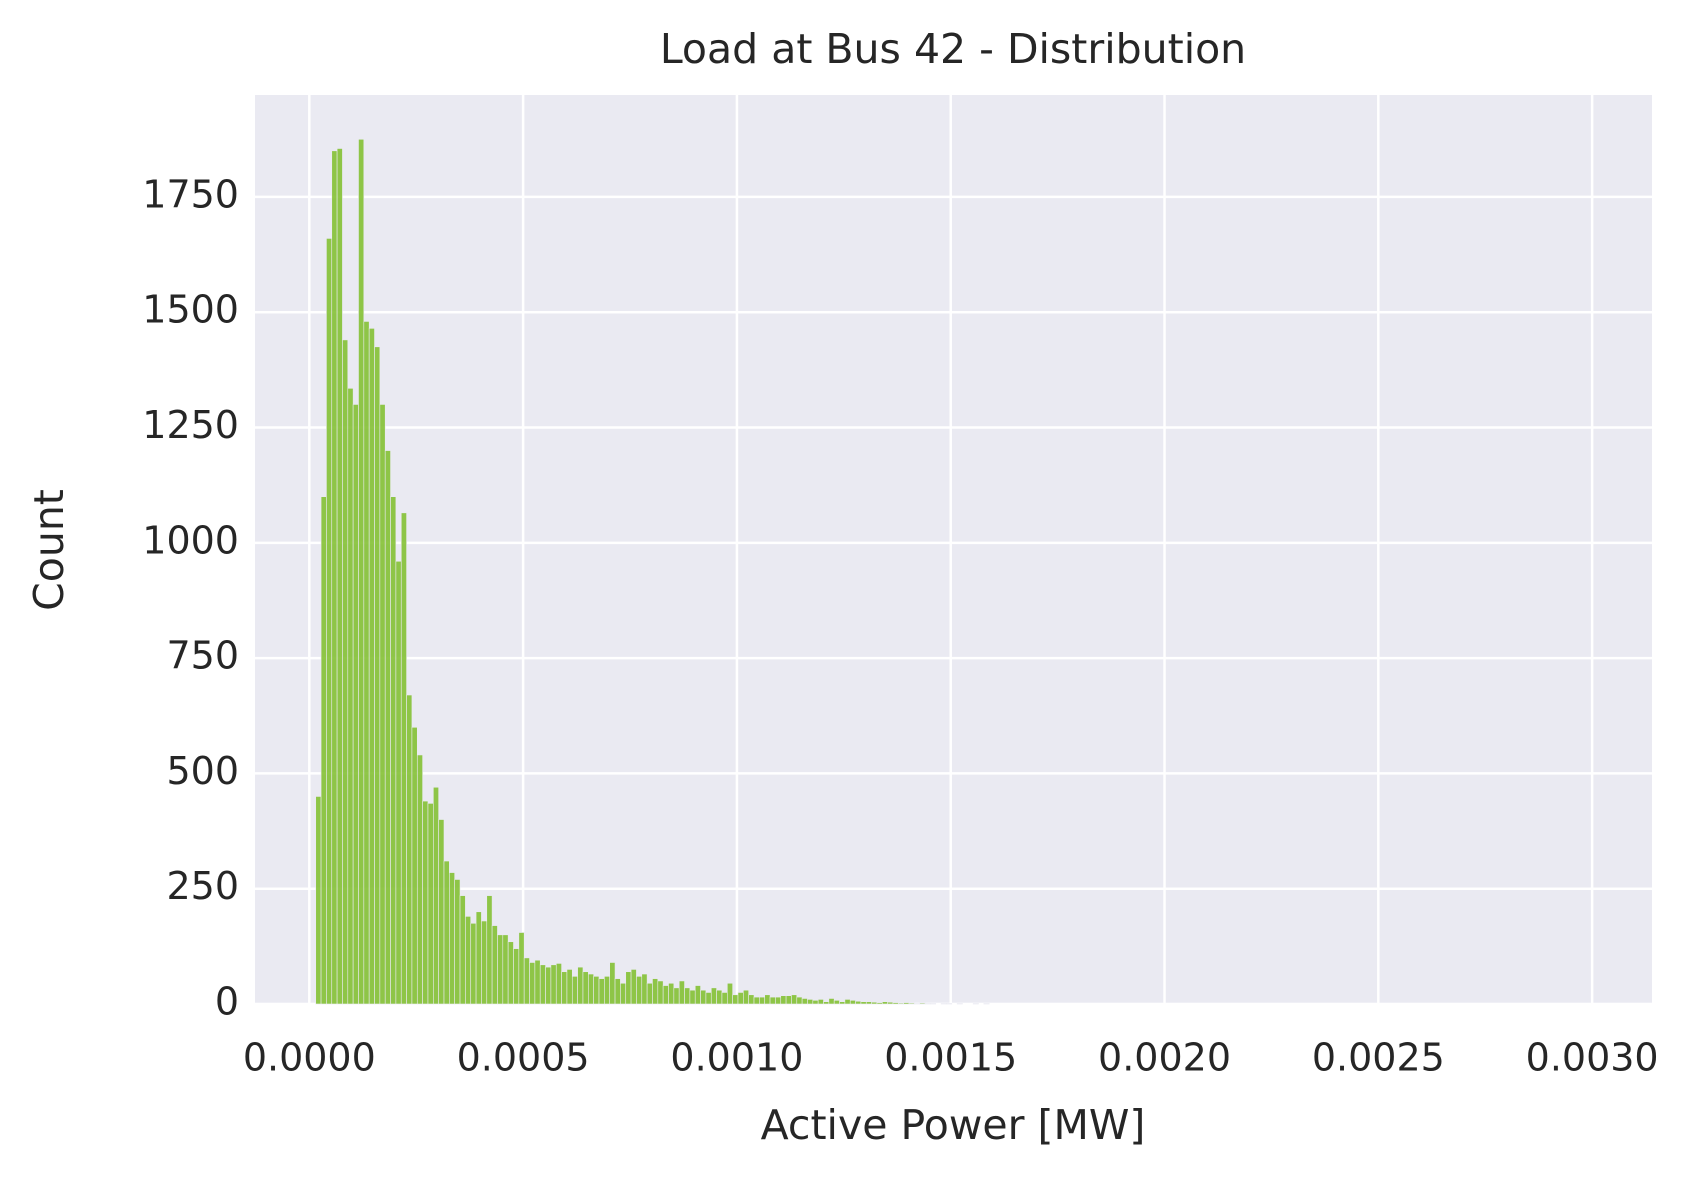 The height and width of the screenshot is (1178, 1692). What do you see at coordinates (1378, 1058) in the screenshot?
I see `x-tick-label: 0.0025` at bounding box center [1378, 1058].